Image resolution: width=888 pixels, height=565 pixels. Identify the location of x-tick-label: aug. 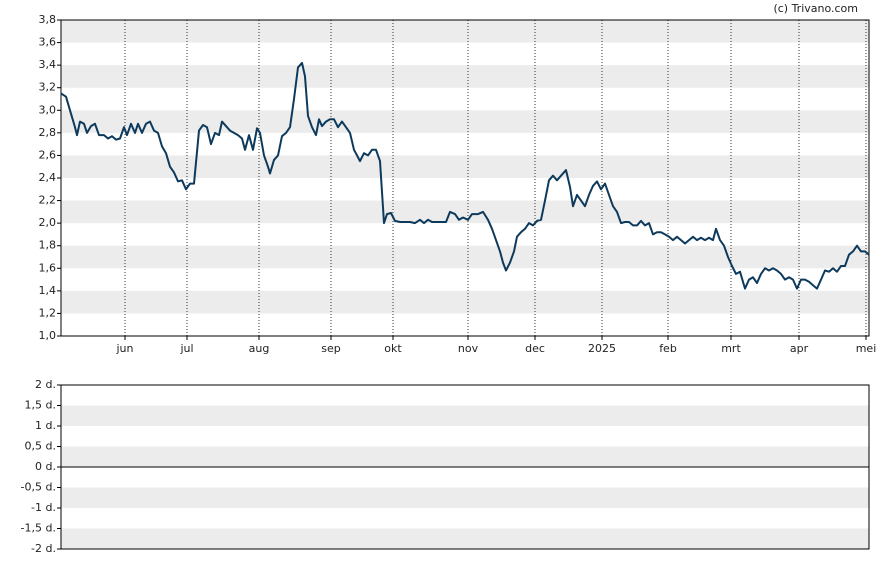
(259, 348).